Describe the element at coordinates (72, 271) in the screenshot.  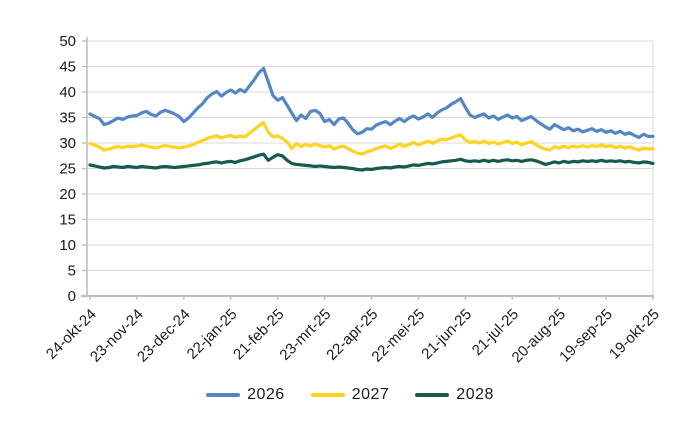
I see `y-axis-tick-label: 5` at that location.